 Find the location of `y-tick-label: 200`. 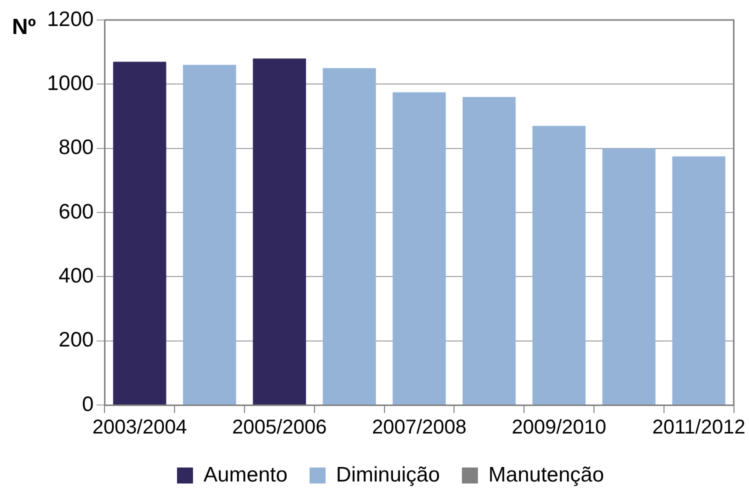

y-tick-label: 200 is located at coordinates (76, 340).